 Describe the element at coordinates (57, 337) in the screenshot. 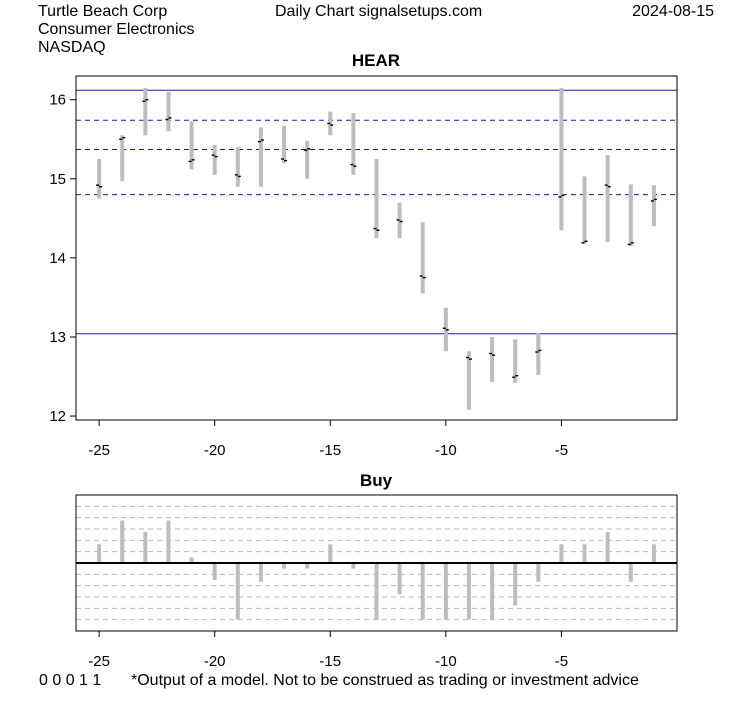

I see `y-tick-label: 13` at that location.